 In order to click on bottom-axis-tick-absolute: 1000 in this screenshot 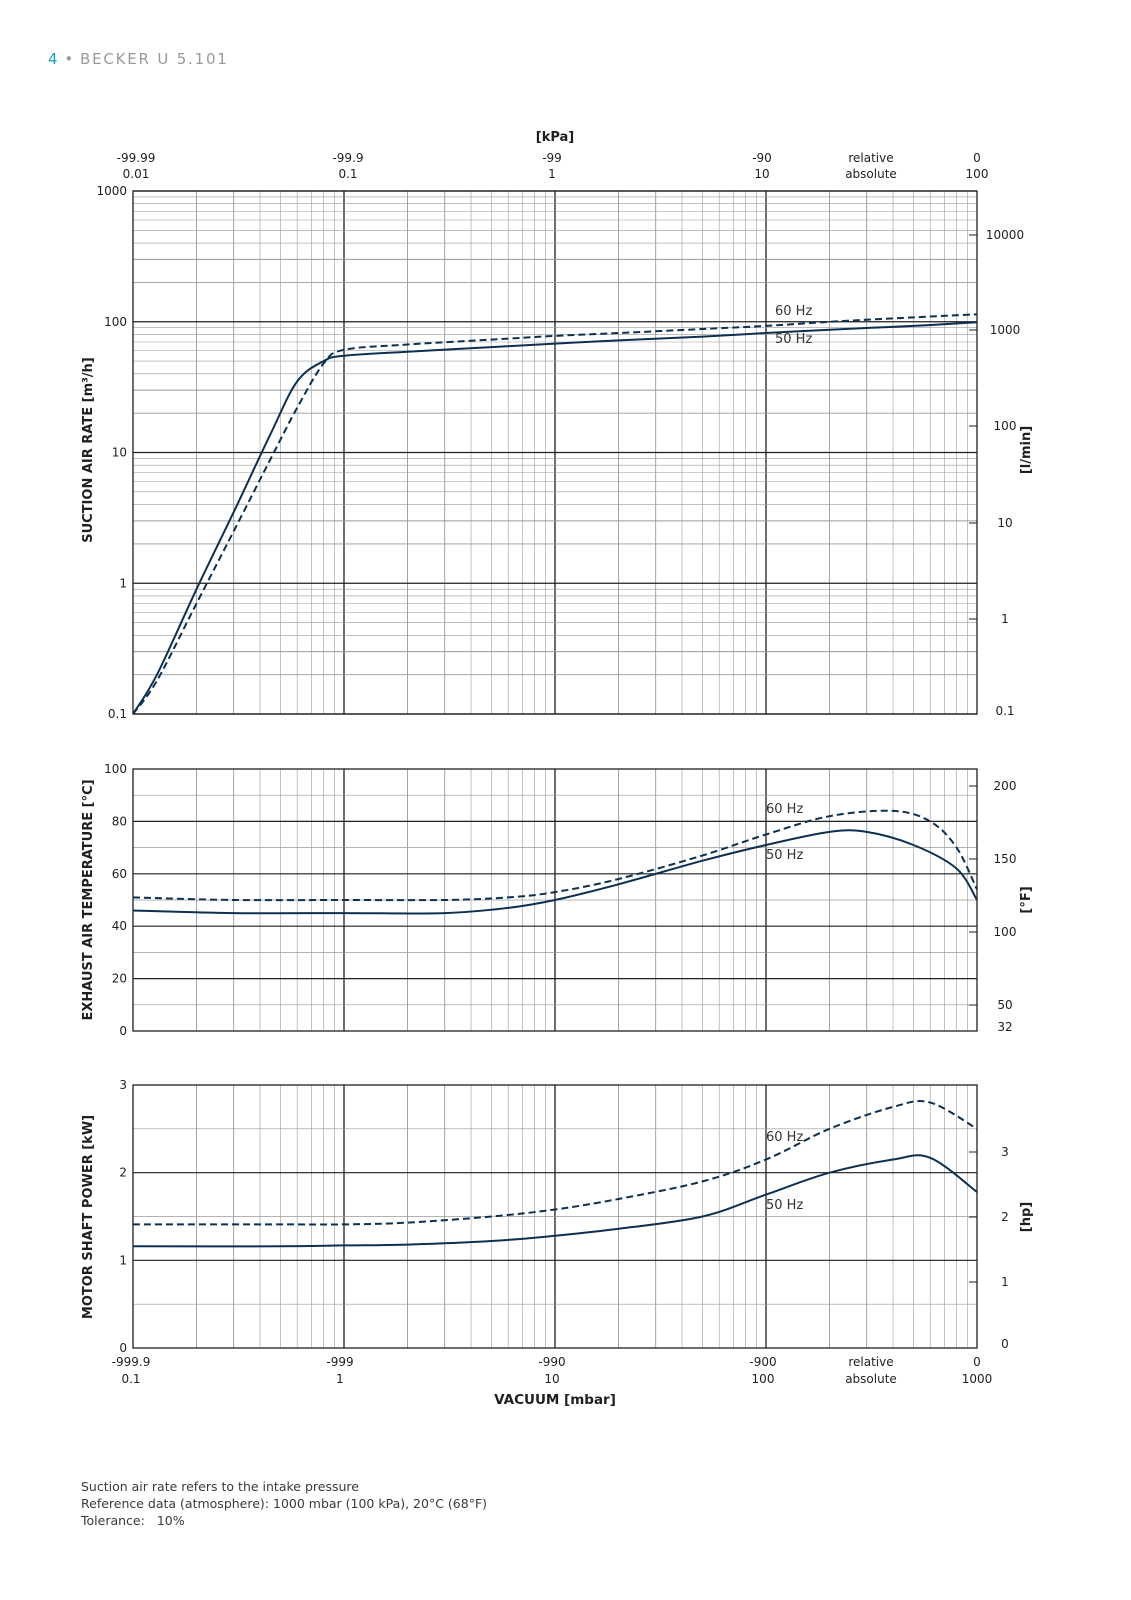, I will do `click(977, 1379)`.